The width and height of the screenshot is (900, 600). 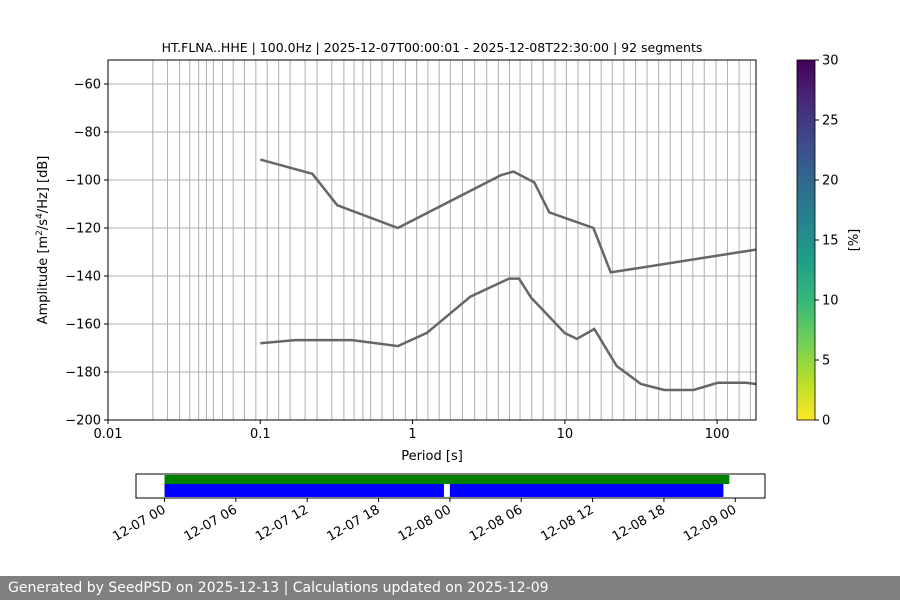 I want to click on timeline-tick-label: 12-08 12, so click(x=567, y=523).